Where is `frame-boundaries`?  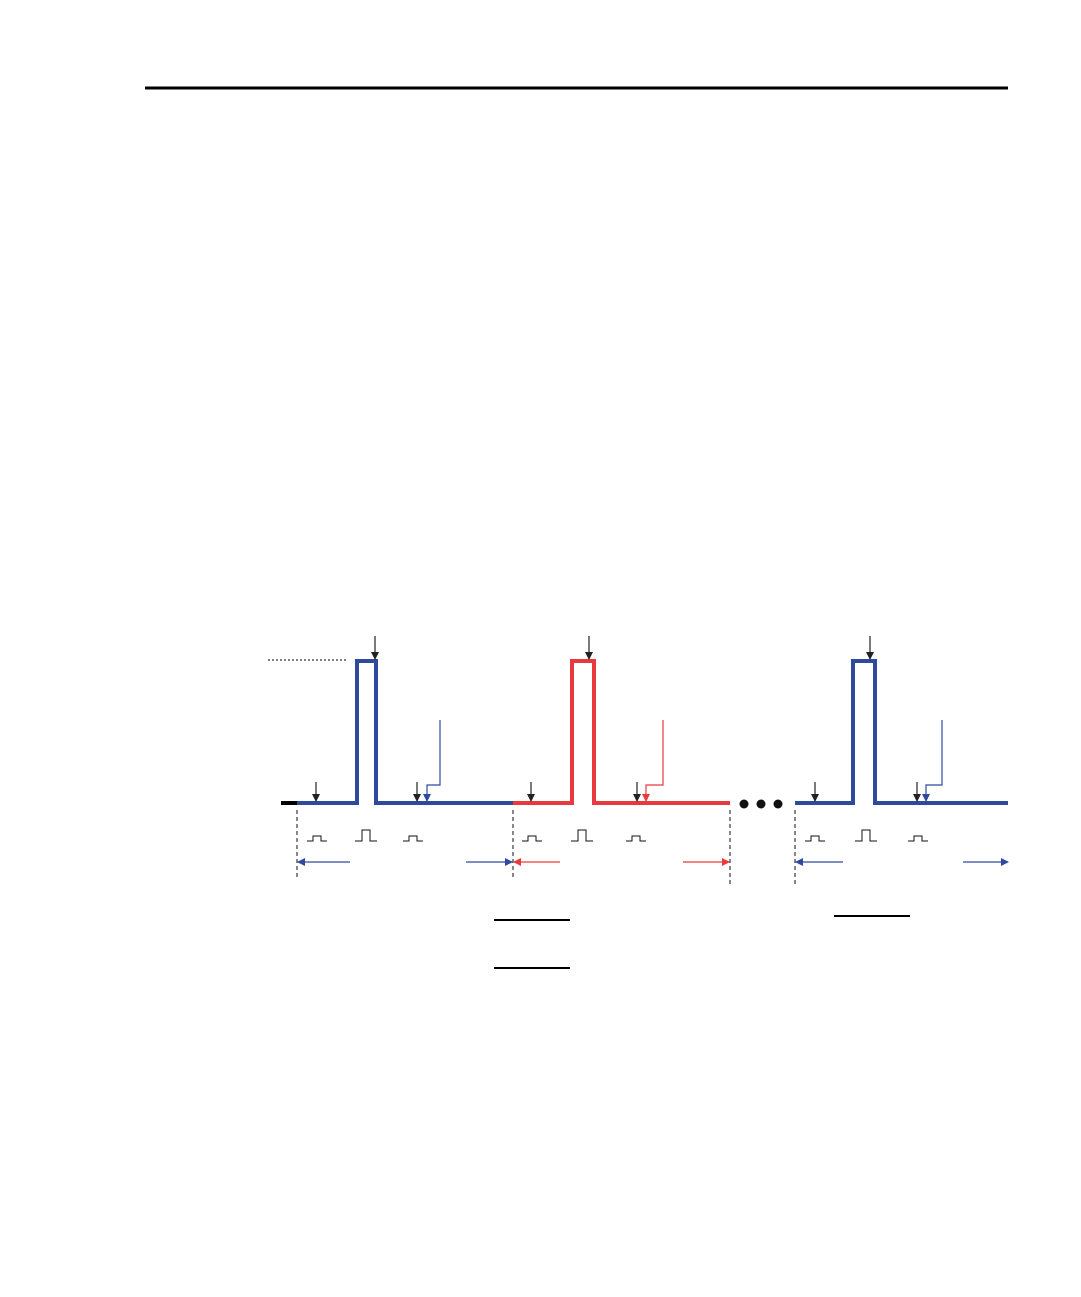 frame-boundaries is located at coordinates (546, 847).